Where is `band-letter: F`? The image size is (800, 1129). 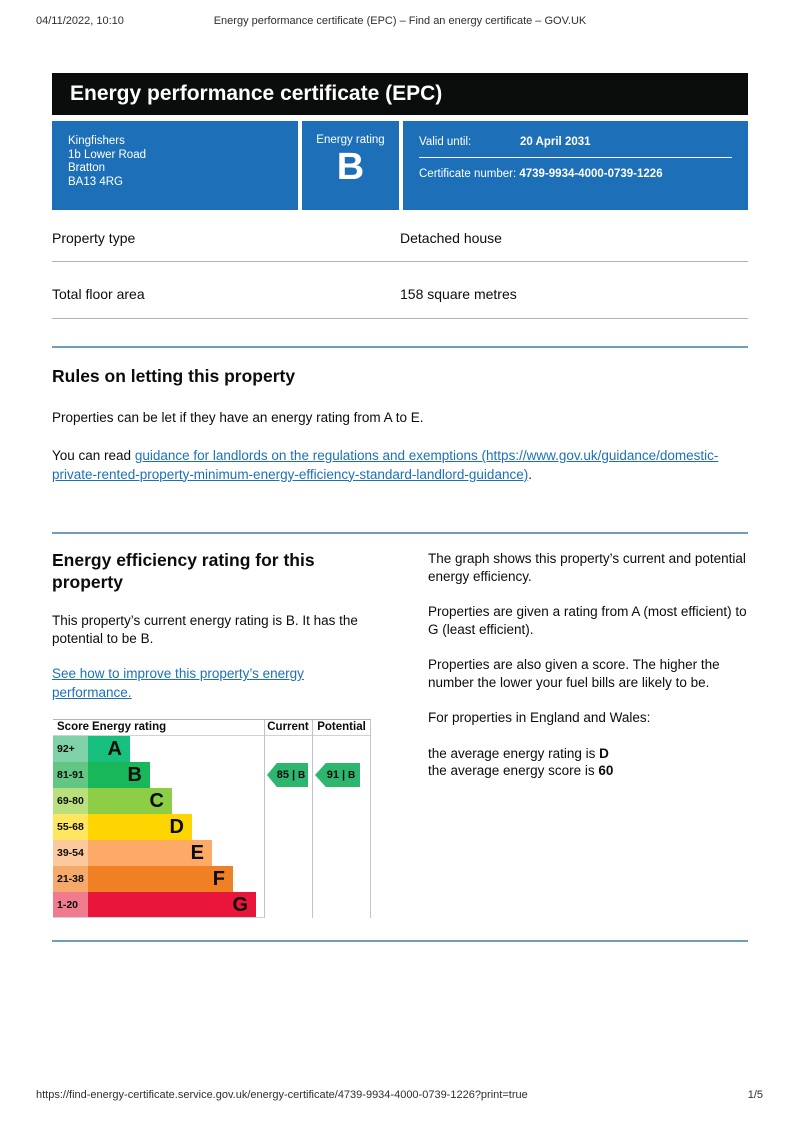
band-letter: F is located at coordinates (218, 878).